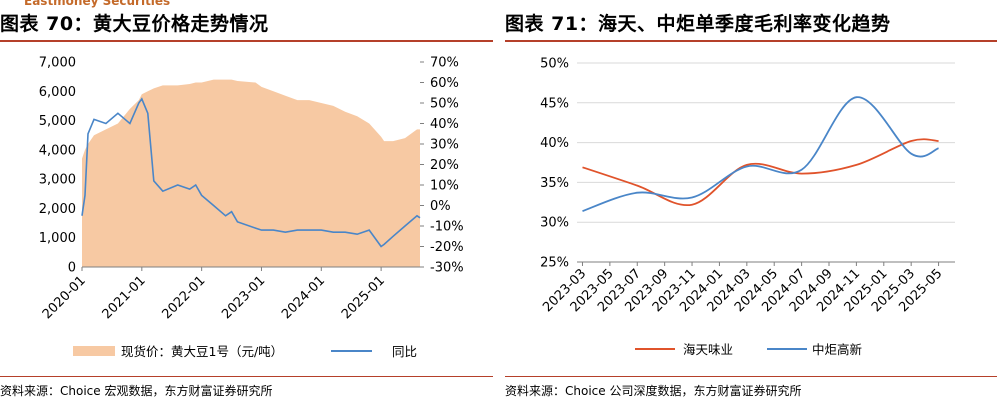 This screenshot has width=997, height=403. Describe the element at coordinates (72, 268) in the screenshot. I see `left-y-tick-label: 0` at that location.